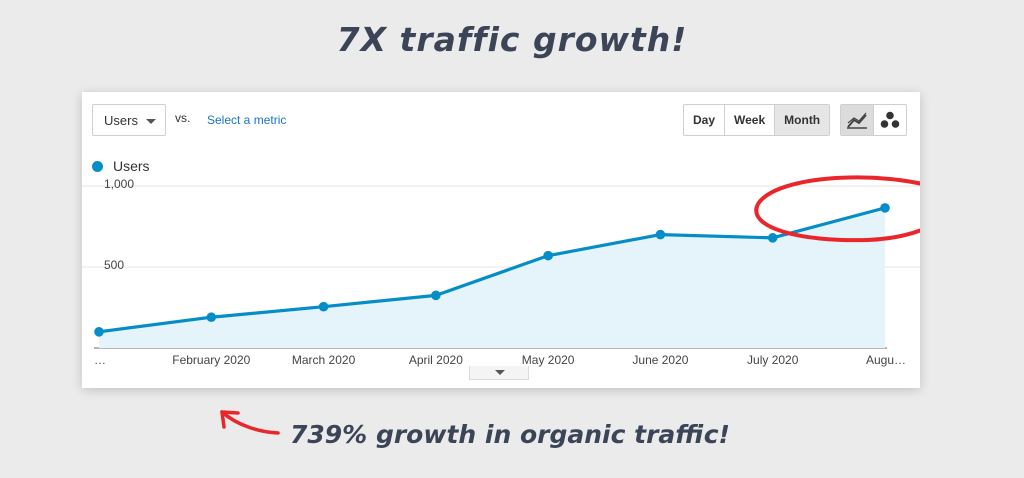 This screenshot has width=1024, height=478. Describe the element at coordinates (773, 360) in the screenshot. I see `x-tick-label: July 2020` at that location.